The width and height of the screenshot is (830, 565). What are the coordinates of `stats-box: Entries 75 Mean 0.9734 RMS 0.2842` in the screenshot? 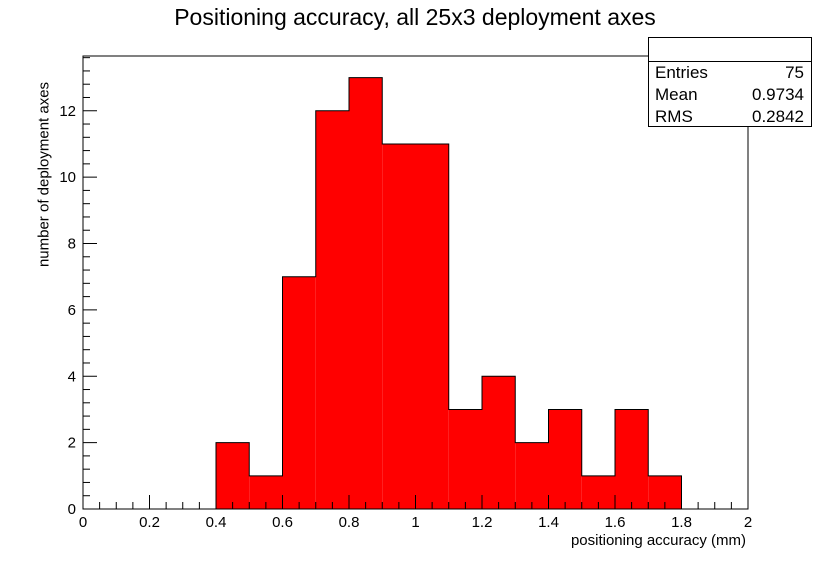 It's located at (730, 82).